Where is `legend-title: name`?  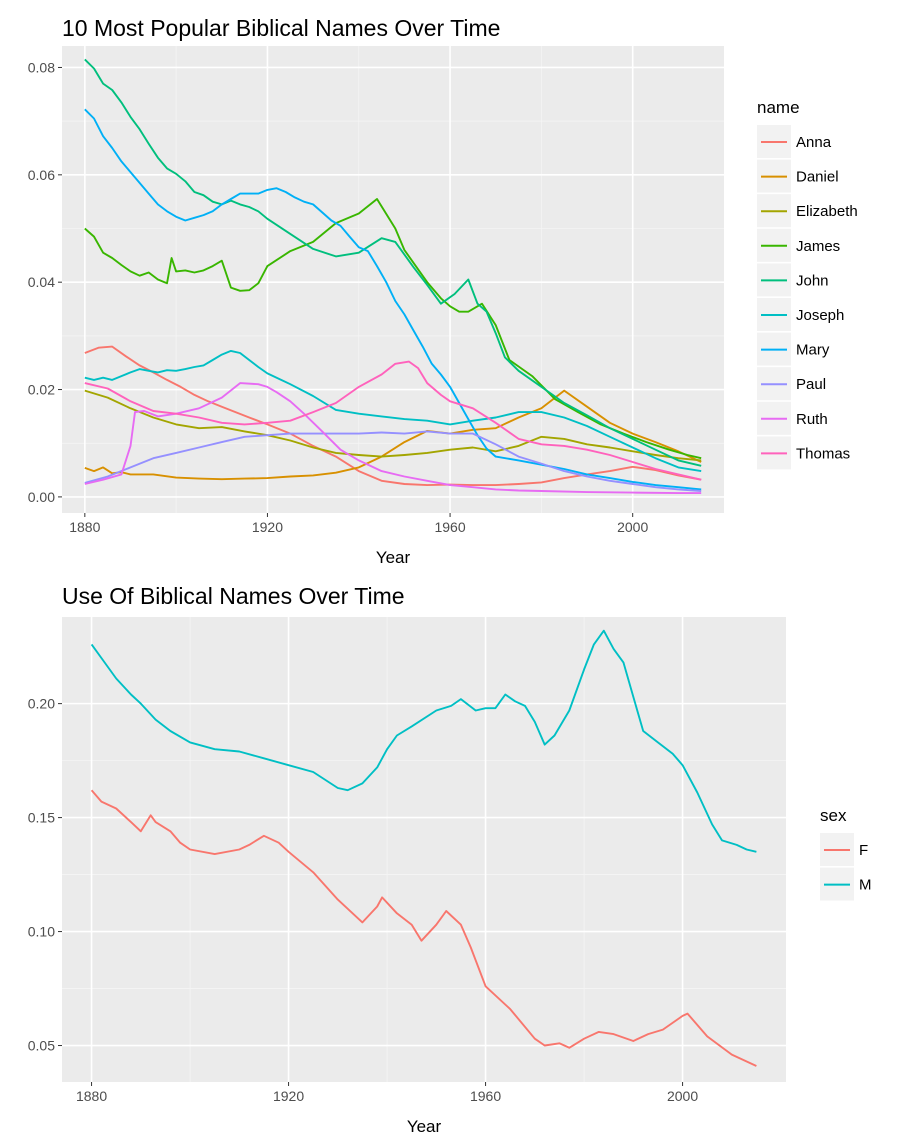
legend-title: name is located at coordinates (778, 107).